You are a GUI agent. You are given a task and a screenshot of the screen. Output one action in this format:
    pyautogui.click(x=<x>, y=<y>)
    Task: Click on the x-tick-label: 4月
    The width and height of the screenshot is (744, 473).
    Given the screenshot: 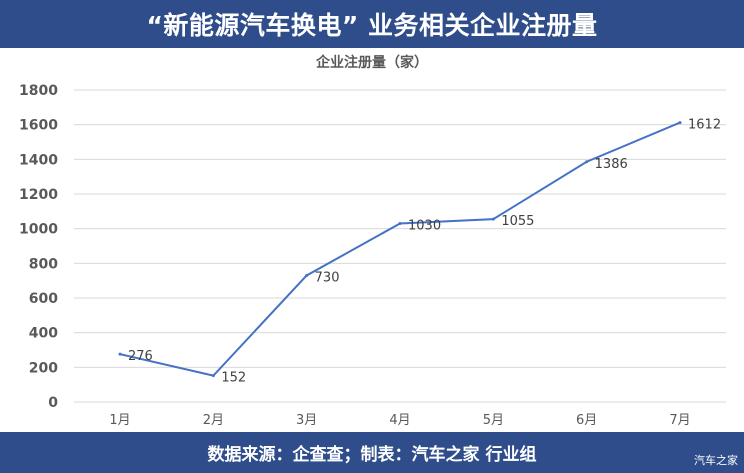 What is the action you would take?
    pyautogui.click(x=399, y=420)
    